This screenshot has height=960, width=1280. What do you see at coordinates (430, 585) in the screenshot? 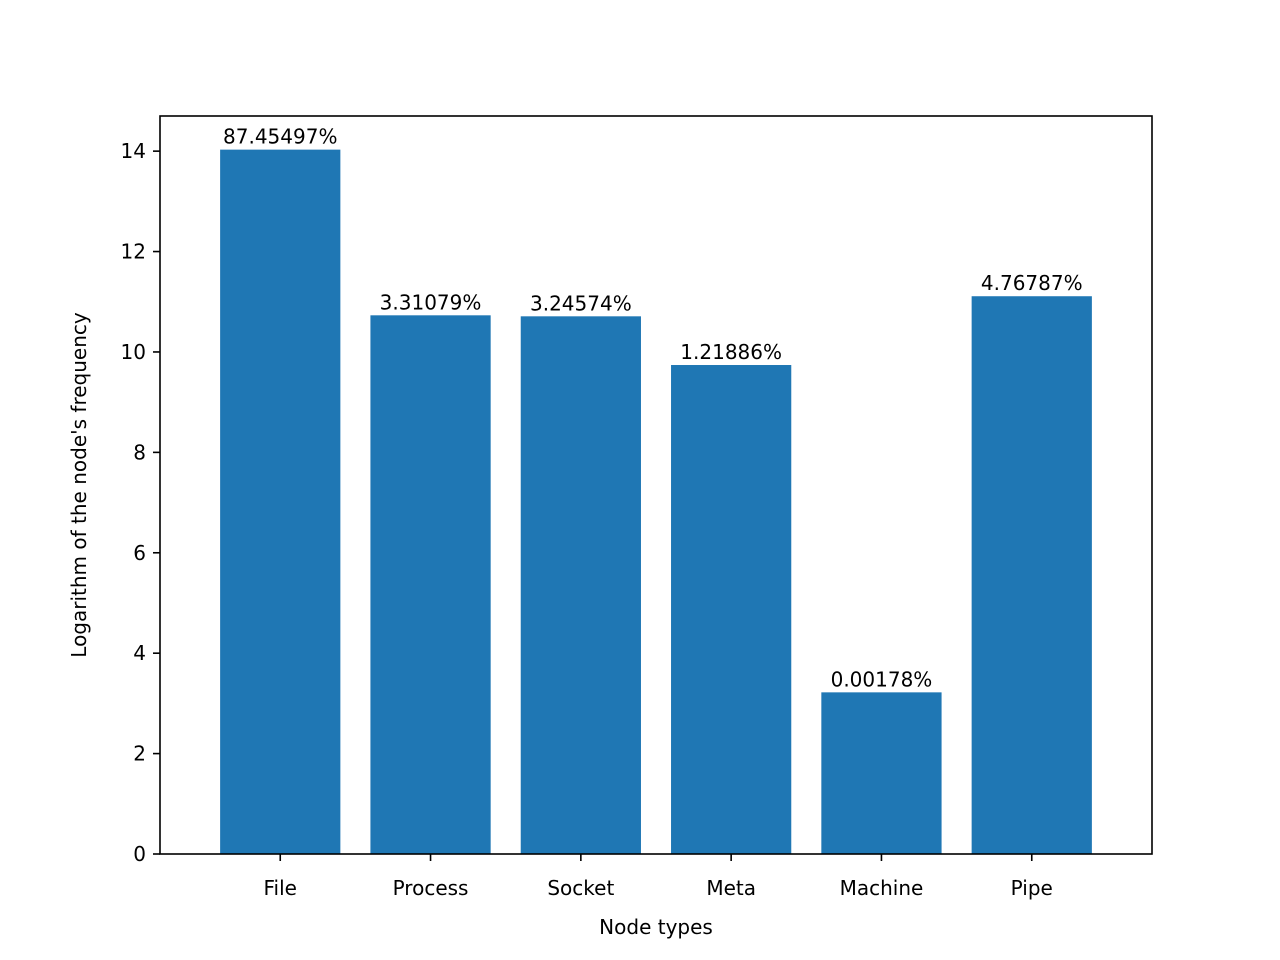
I see `bar-process` at bounding box center [430, 585].